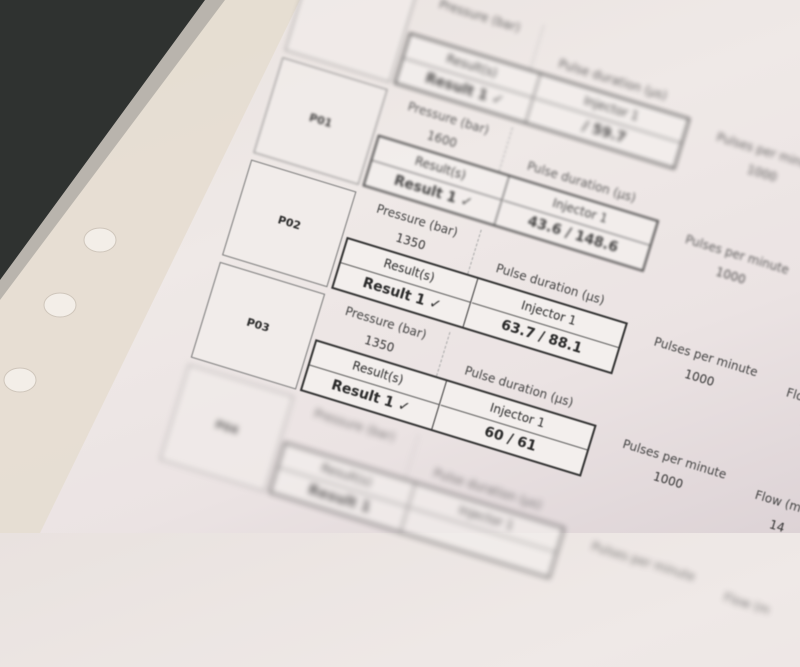 The height and width of the screenshot is (667, 800). Describe the element at coordinates (60, 310) in the screenshot. I see `punch-holes` at that location.